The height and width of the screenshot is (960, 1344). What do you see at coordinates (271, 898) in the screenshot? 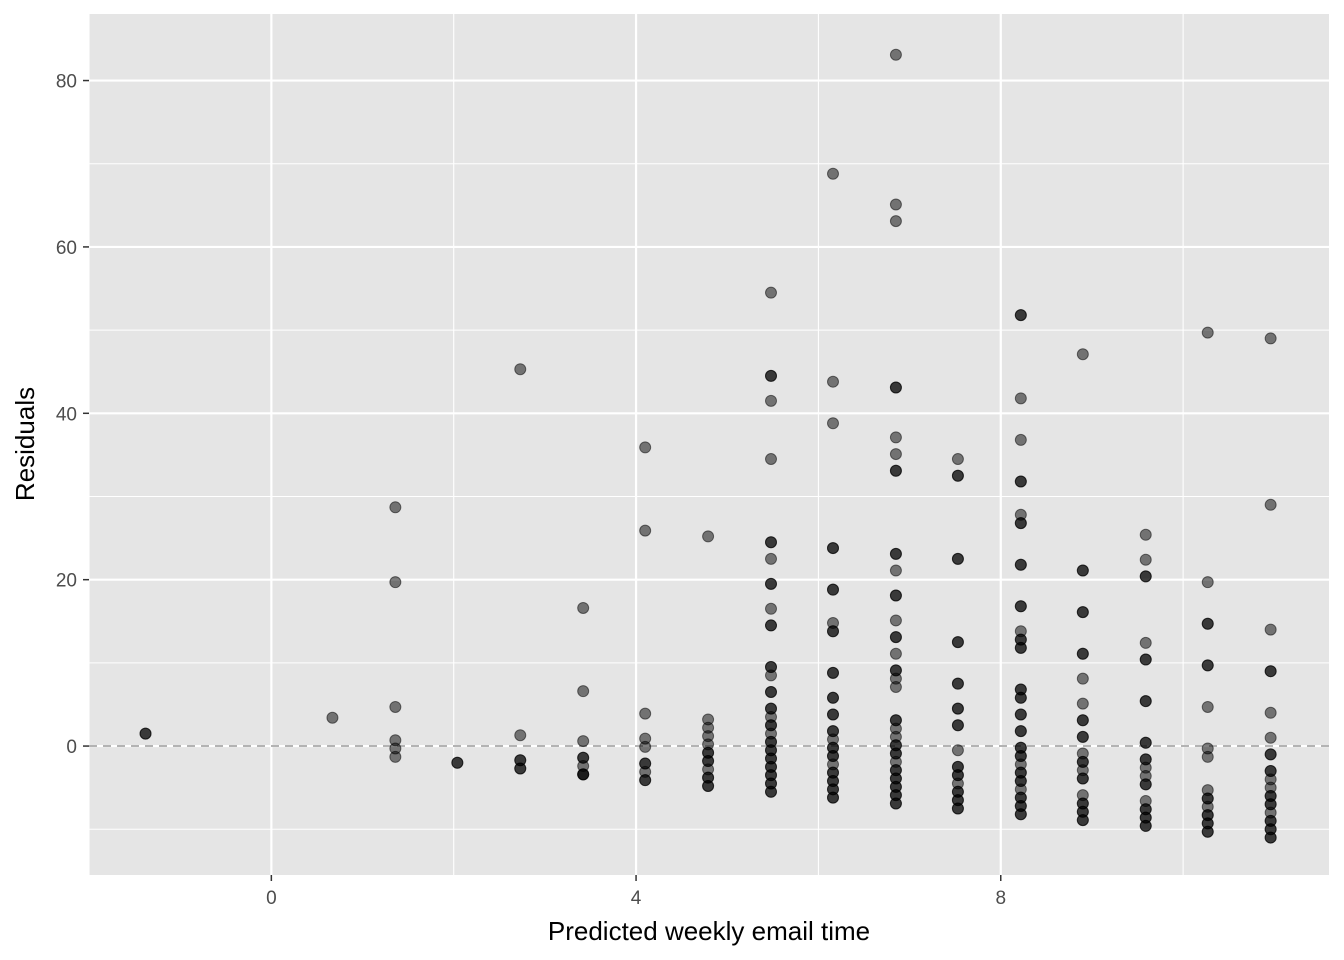
I see `x-tick-label: 0` at bounding box center [271, 898].